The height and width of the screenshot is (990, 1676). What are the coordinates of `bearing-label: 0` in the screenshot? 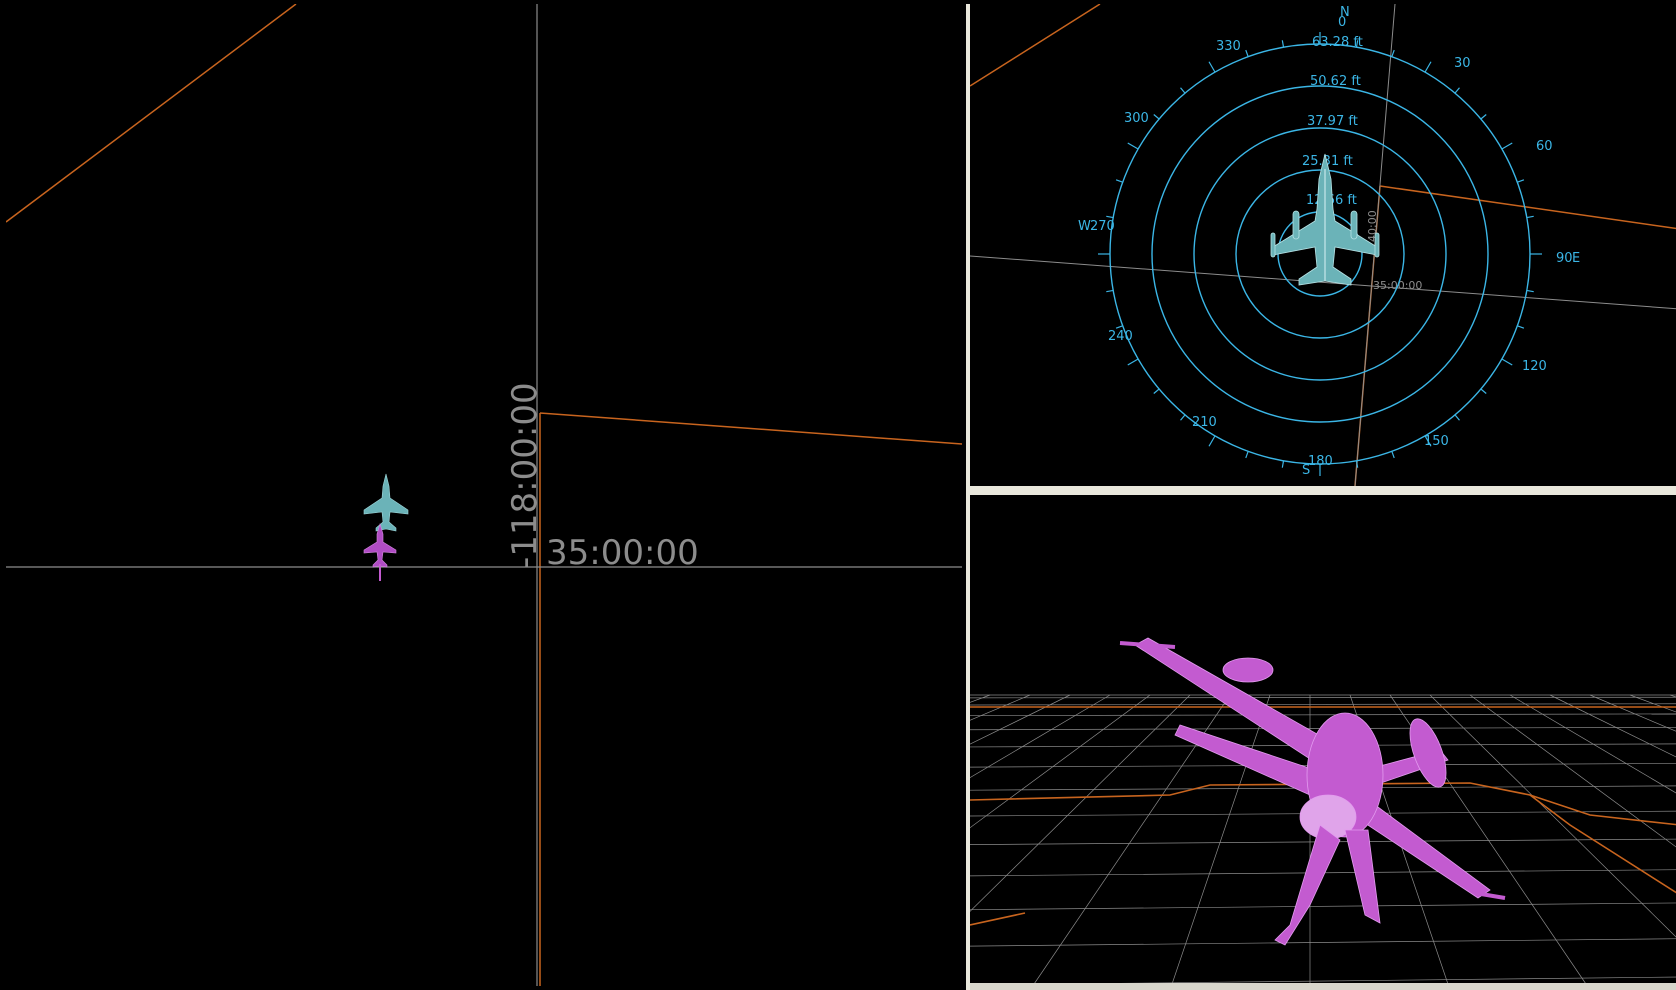 It's located at (1342, 22).